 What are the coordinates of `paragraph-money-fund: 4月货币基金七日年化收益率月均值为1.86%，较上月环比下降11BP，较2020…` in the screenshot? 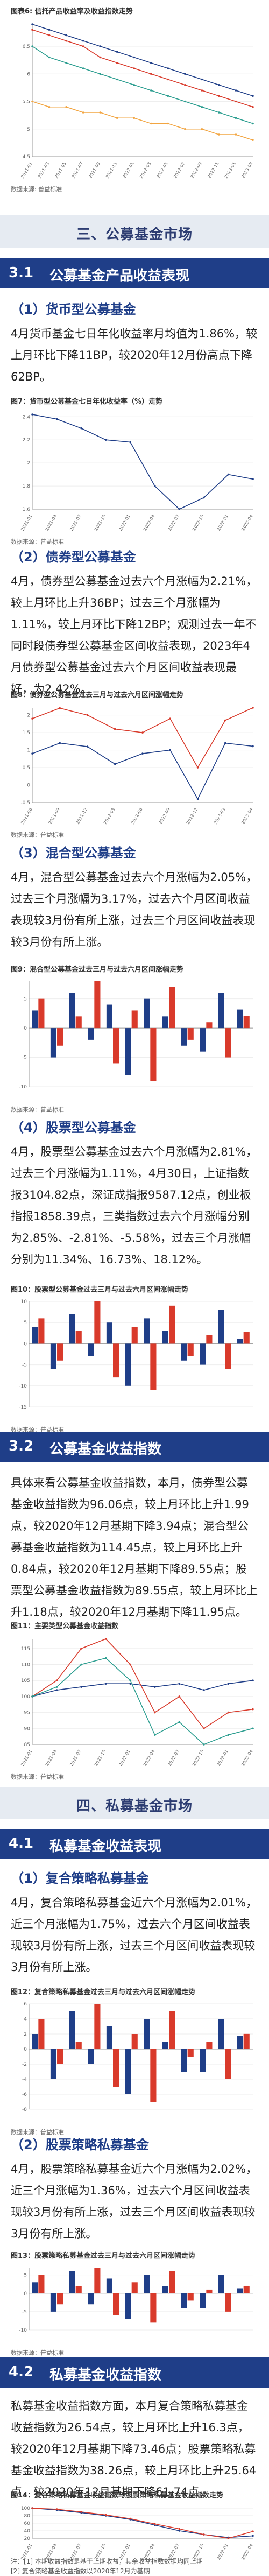 It's located at (134, 355).